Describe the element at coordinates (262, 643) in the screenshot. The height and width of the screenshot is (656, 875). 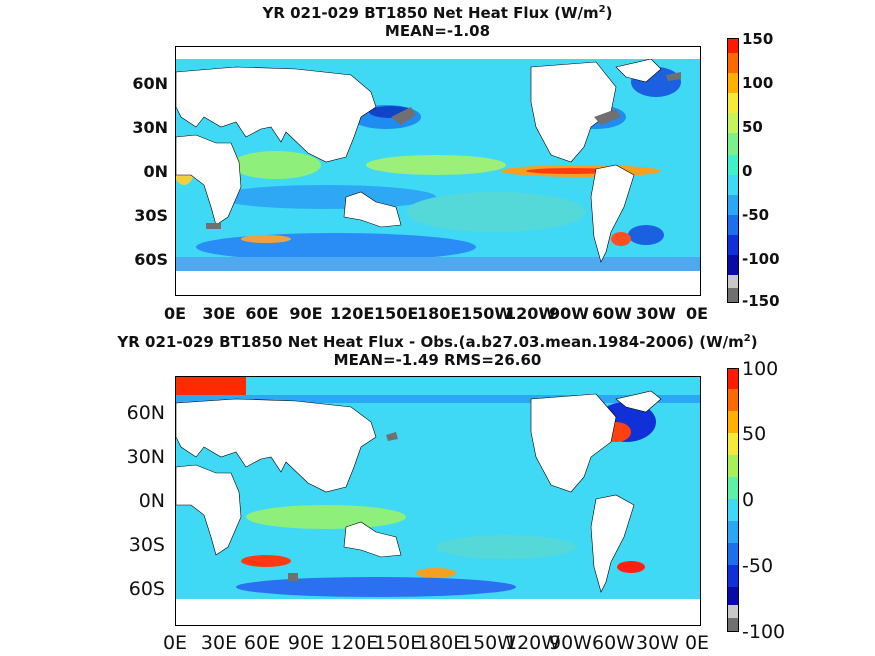
I see `panel-2-lon-60e: 60E` at that location.